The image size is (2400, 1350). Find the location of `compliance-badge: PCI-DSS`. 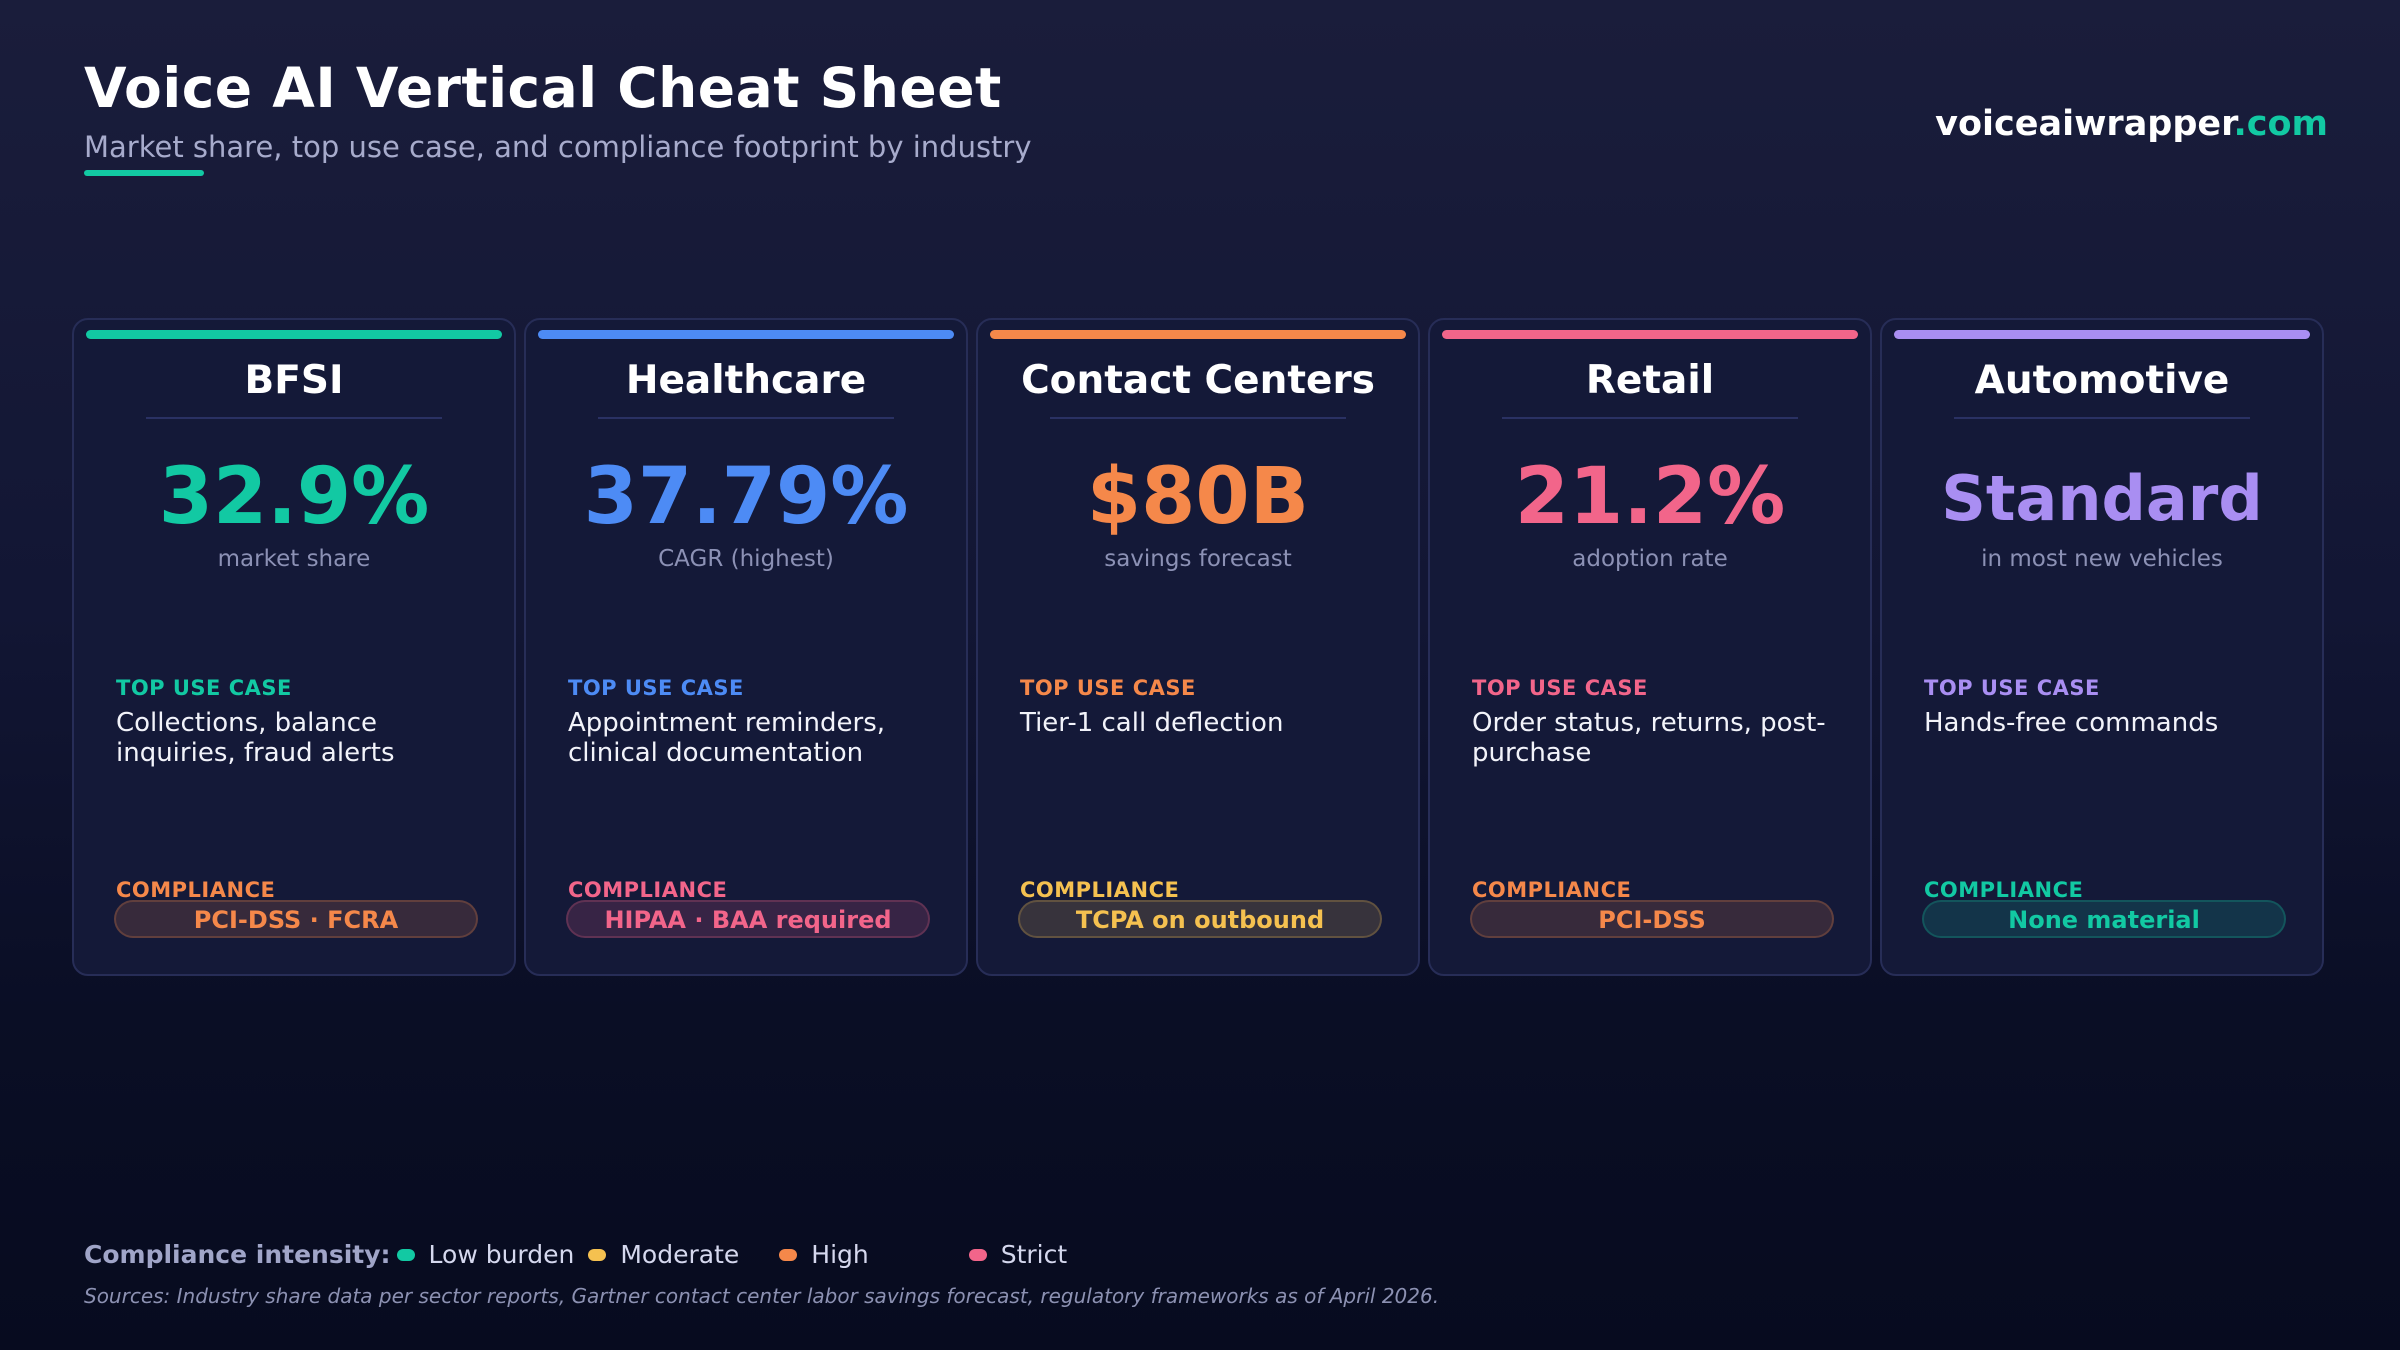

compliance-badge: PCI-DSS is located at coordinates (1652, 919).